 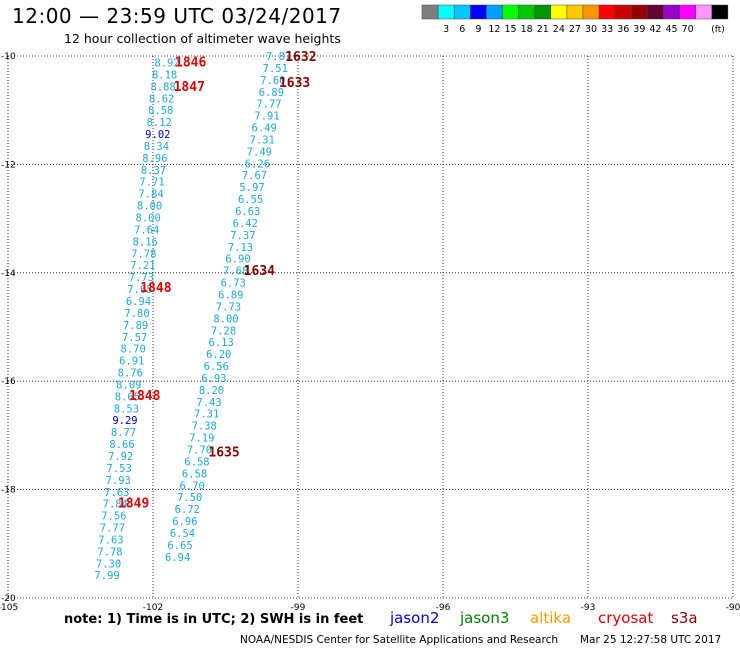 I want to click on pass-time-label: 1847, so click(x=189, y=87).